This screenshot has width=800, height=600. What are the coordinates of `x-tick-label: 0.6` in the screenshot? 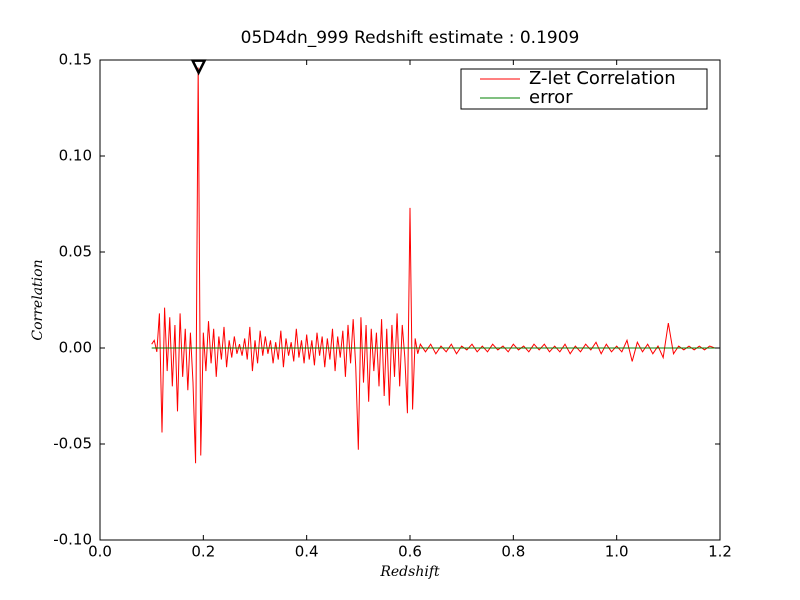 It's located at (410, 552).